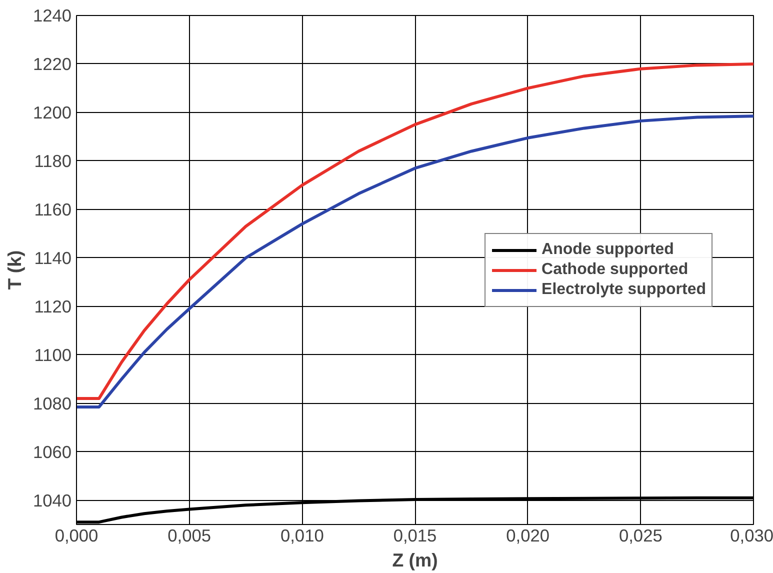 Image resolution: width=773 pixels, height=573 pixels. I want to click on y-tick-label: 1240, so click(52, 16).